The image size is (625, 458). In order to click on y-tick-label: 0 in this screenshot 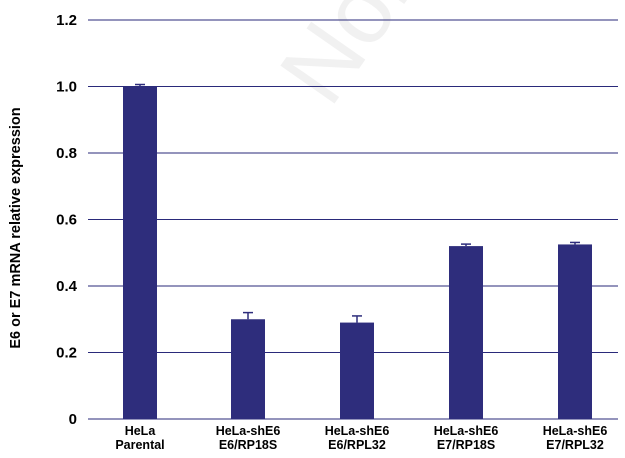, I will do `click(73, 419)`.